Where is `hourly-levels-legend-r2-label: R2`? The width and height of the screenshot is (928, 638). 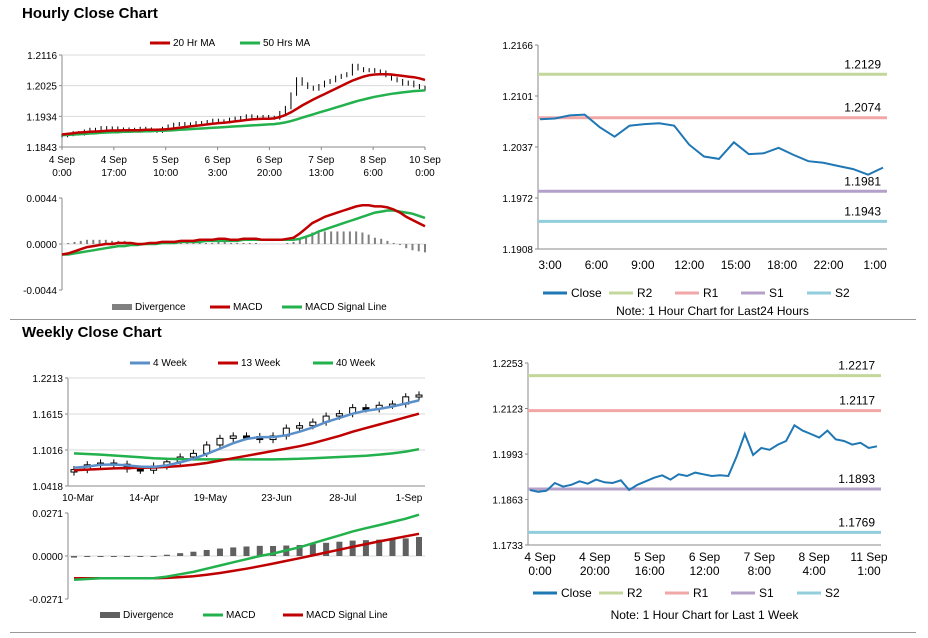
hourly-levels-legend-r2-label: R2 is located at coordinates (645, 293).